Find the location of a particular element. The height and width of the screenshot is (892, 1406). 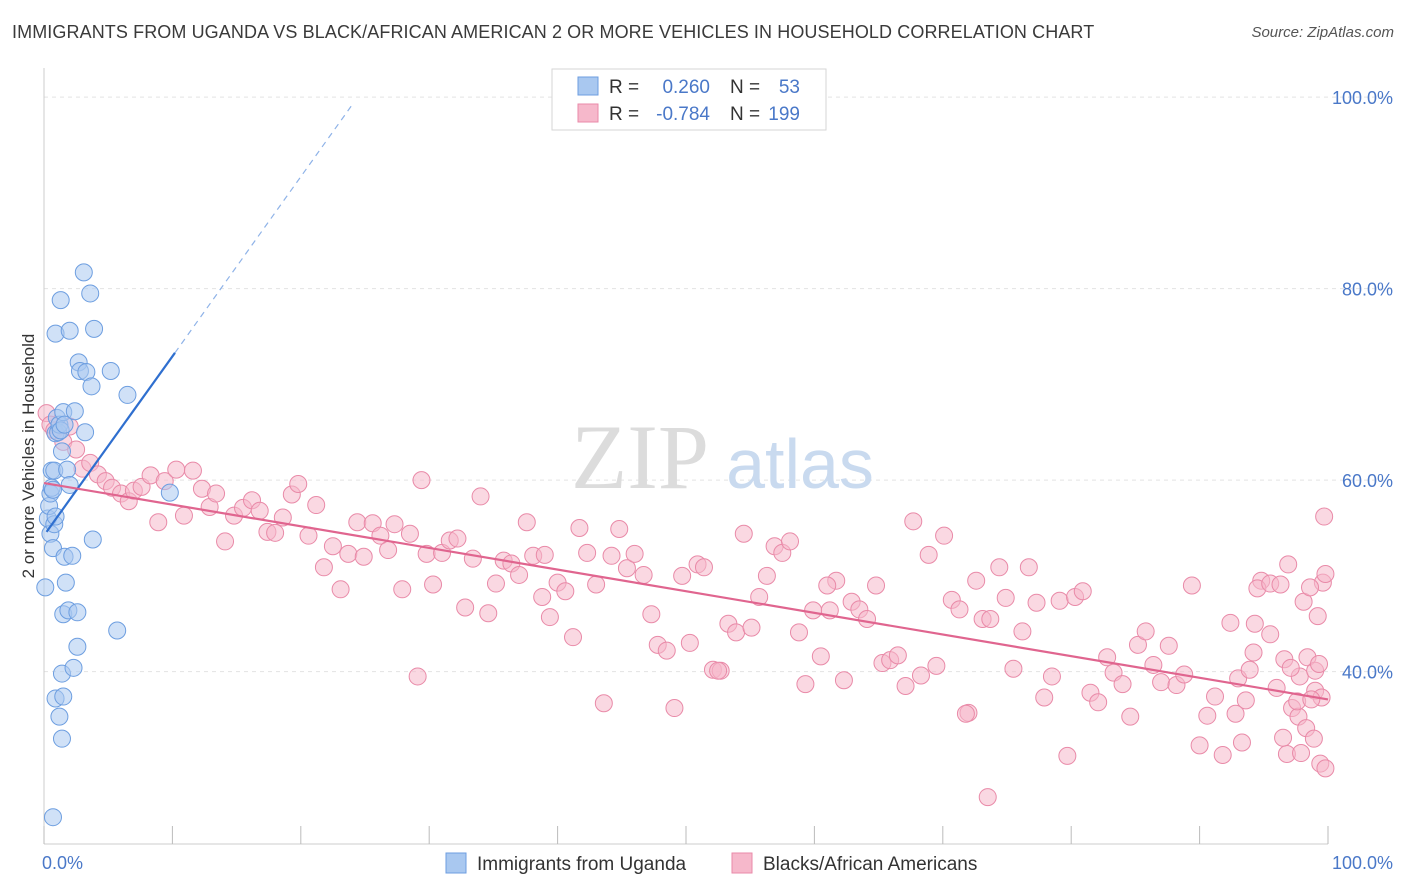

y-tick-label-1: 60.0% is located at coordinates (1367, 481).